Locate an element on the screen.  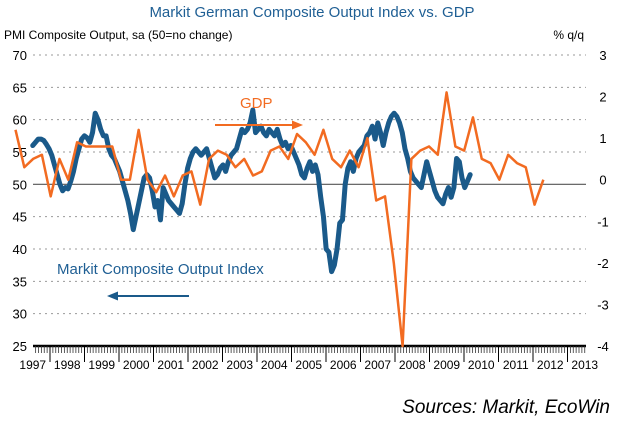
right-tick-label: 1 is located at coordinates (602, 138).